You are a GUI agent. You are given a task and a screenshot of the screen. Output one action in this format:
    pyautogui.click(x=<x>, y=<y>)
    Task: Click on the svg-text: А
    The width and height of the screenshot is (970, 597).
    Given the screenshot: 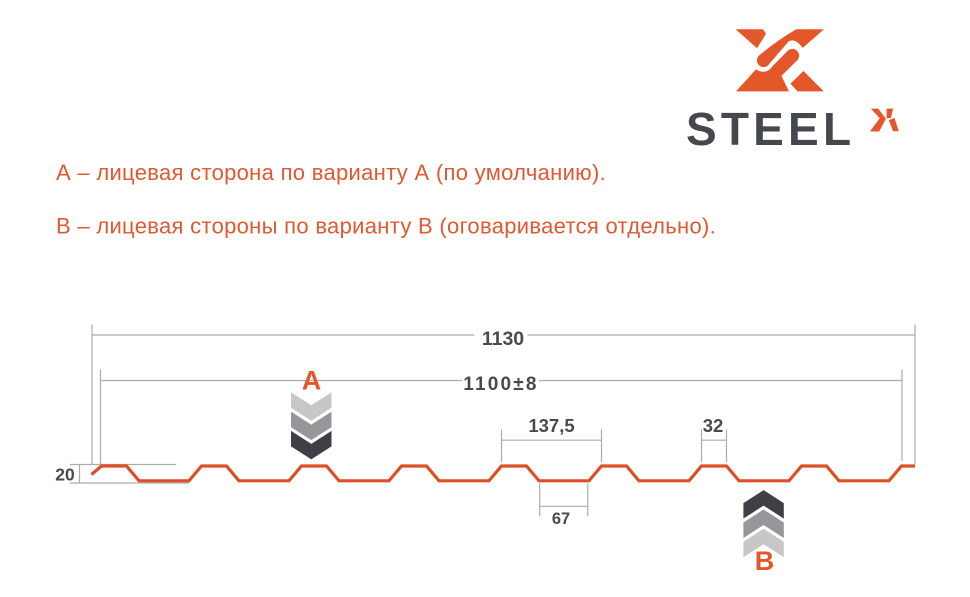 What is the action you would take?
    pyautogui.click(x=312, y=381)
    